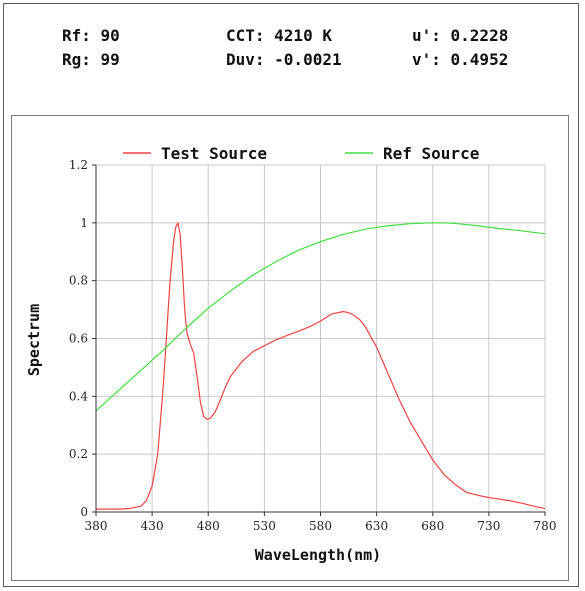 This screenshot has height=591, width=585. I want to click on y-tick-label: 0.2, so click(78, 454).